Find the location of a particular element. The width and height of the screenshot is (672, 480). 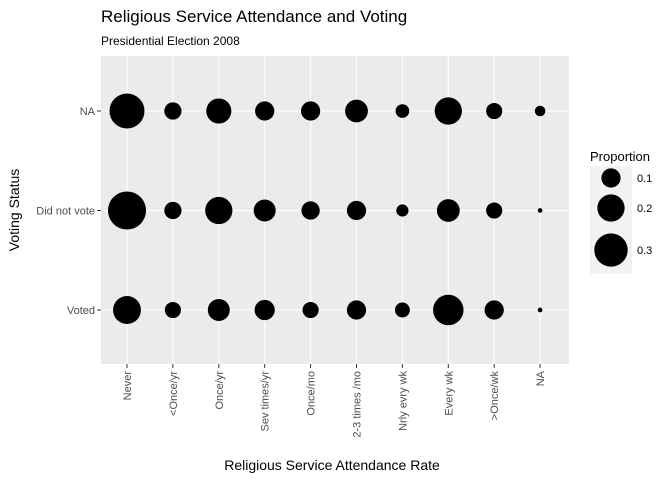

x-tick-label: <Once/yr is located at coordinates (174, 393).